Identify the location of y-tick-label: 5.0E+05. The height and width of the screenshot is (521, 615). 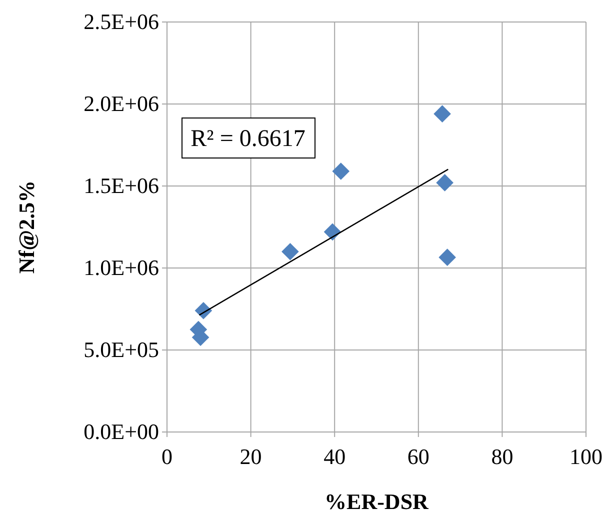
(121, 349).